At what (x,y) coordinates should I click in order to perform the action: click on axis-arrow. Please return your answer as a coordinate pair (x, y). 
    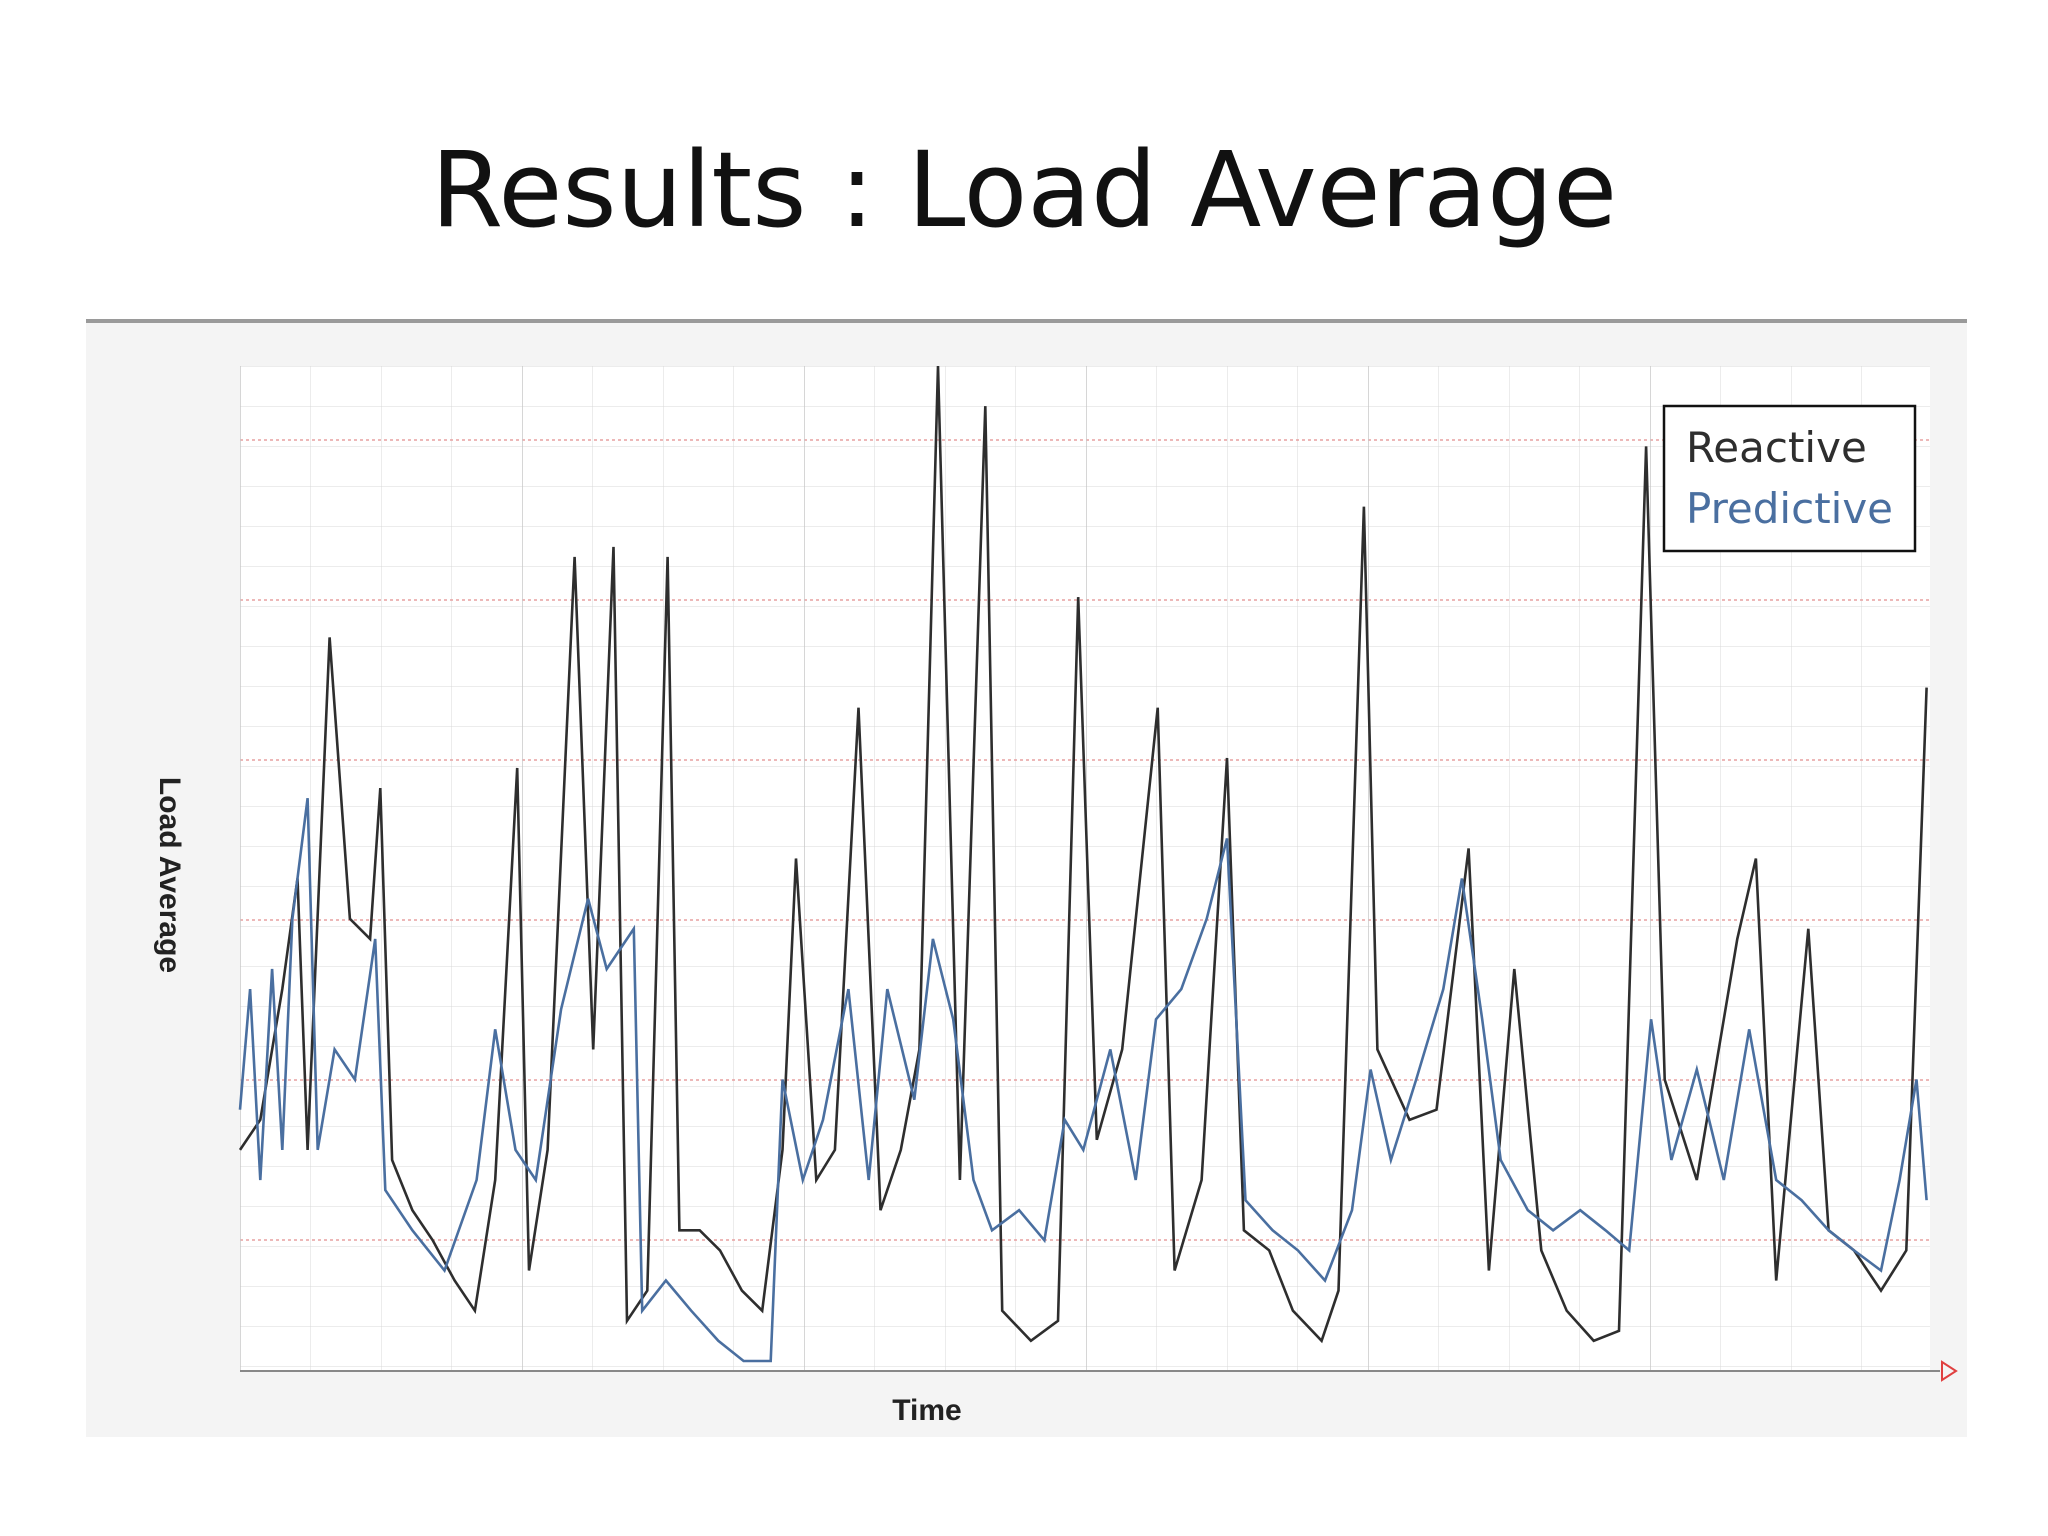
    Looking at the image, I should click on (1949, 1371).